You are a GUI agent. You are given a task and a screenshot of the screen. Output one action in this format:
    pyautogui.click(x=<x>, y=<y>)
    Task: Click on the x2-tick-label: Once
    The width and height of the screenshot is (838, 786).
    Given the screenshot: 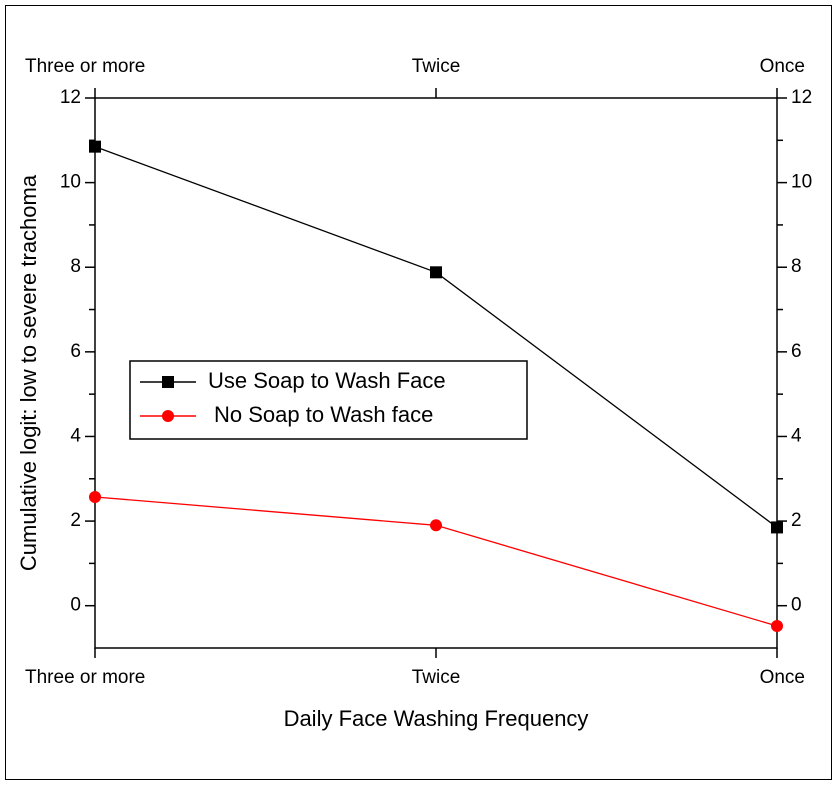 What is the action you would take?
    pyautogui.click(x=782, y=66)
    